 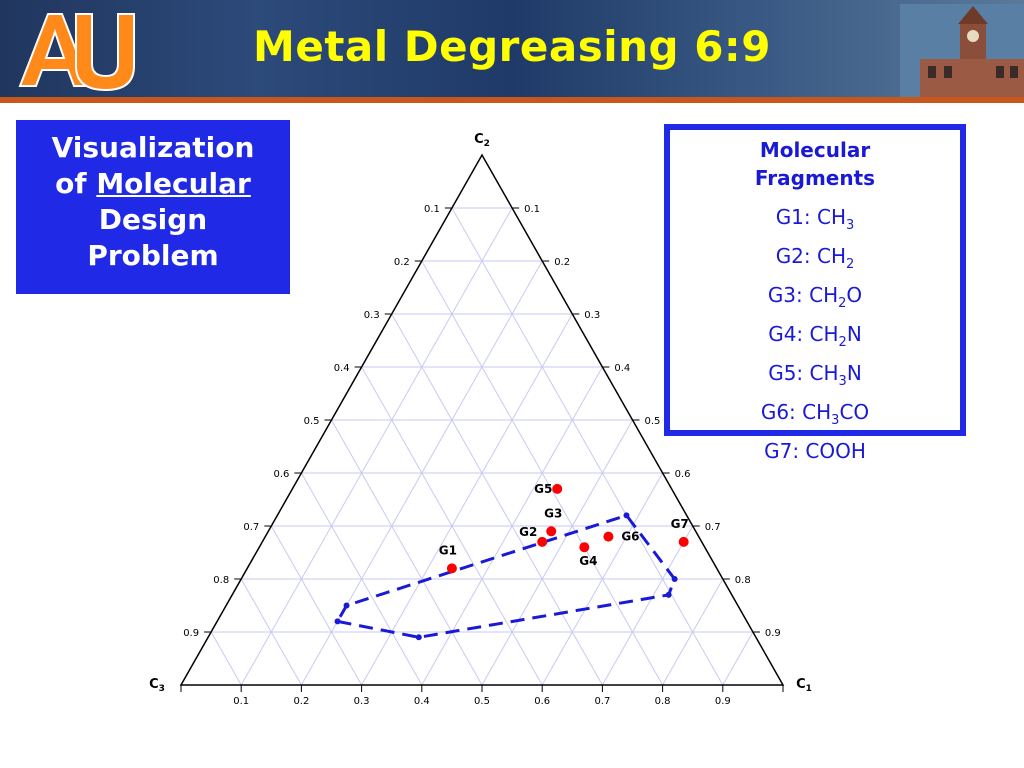 I want to click on right-tick-label: 0.4, so click(x=622, y=368).